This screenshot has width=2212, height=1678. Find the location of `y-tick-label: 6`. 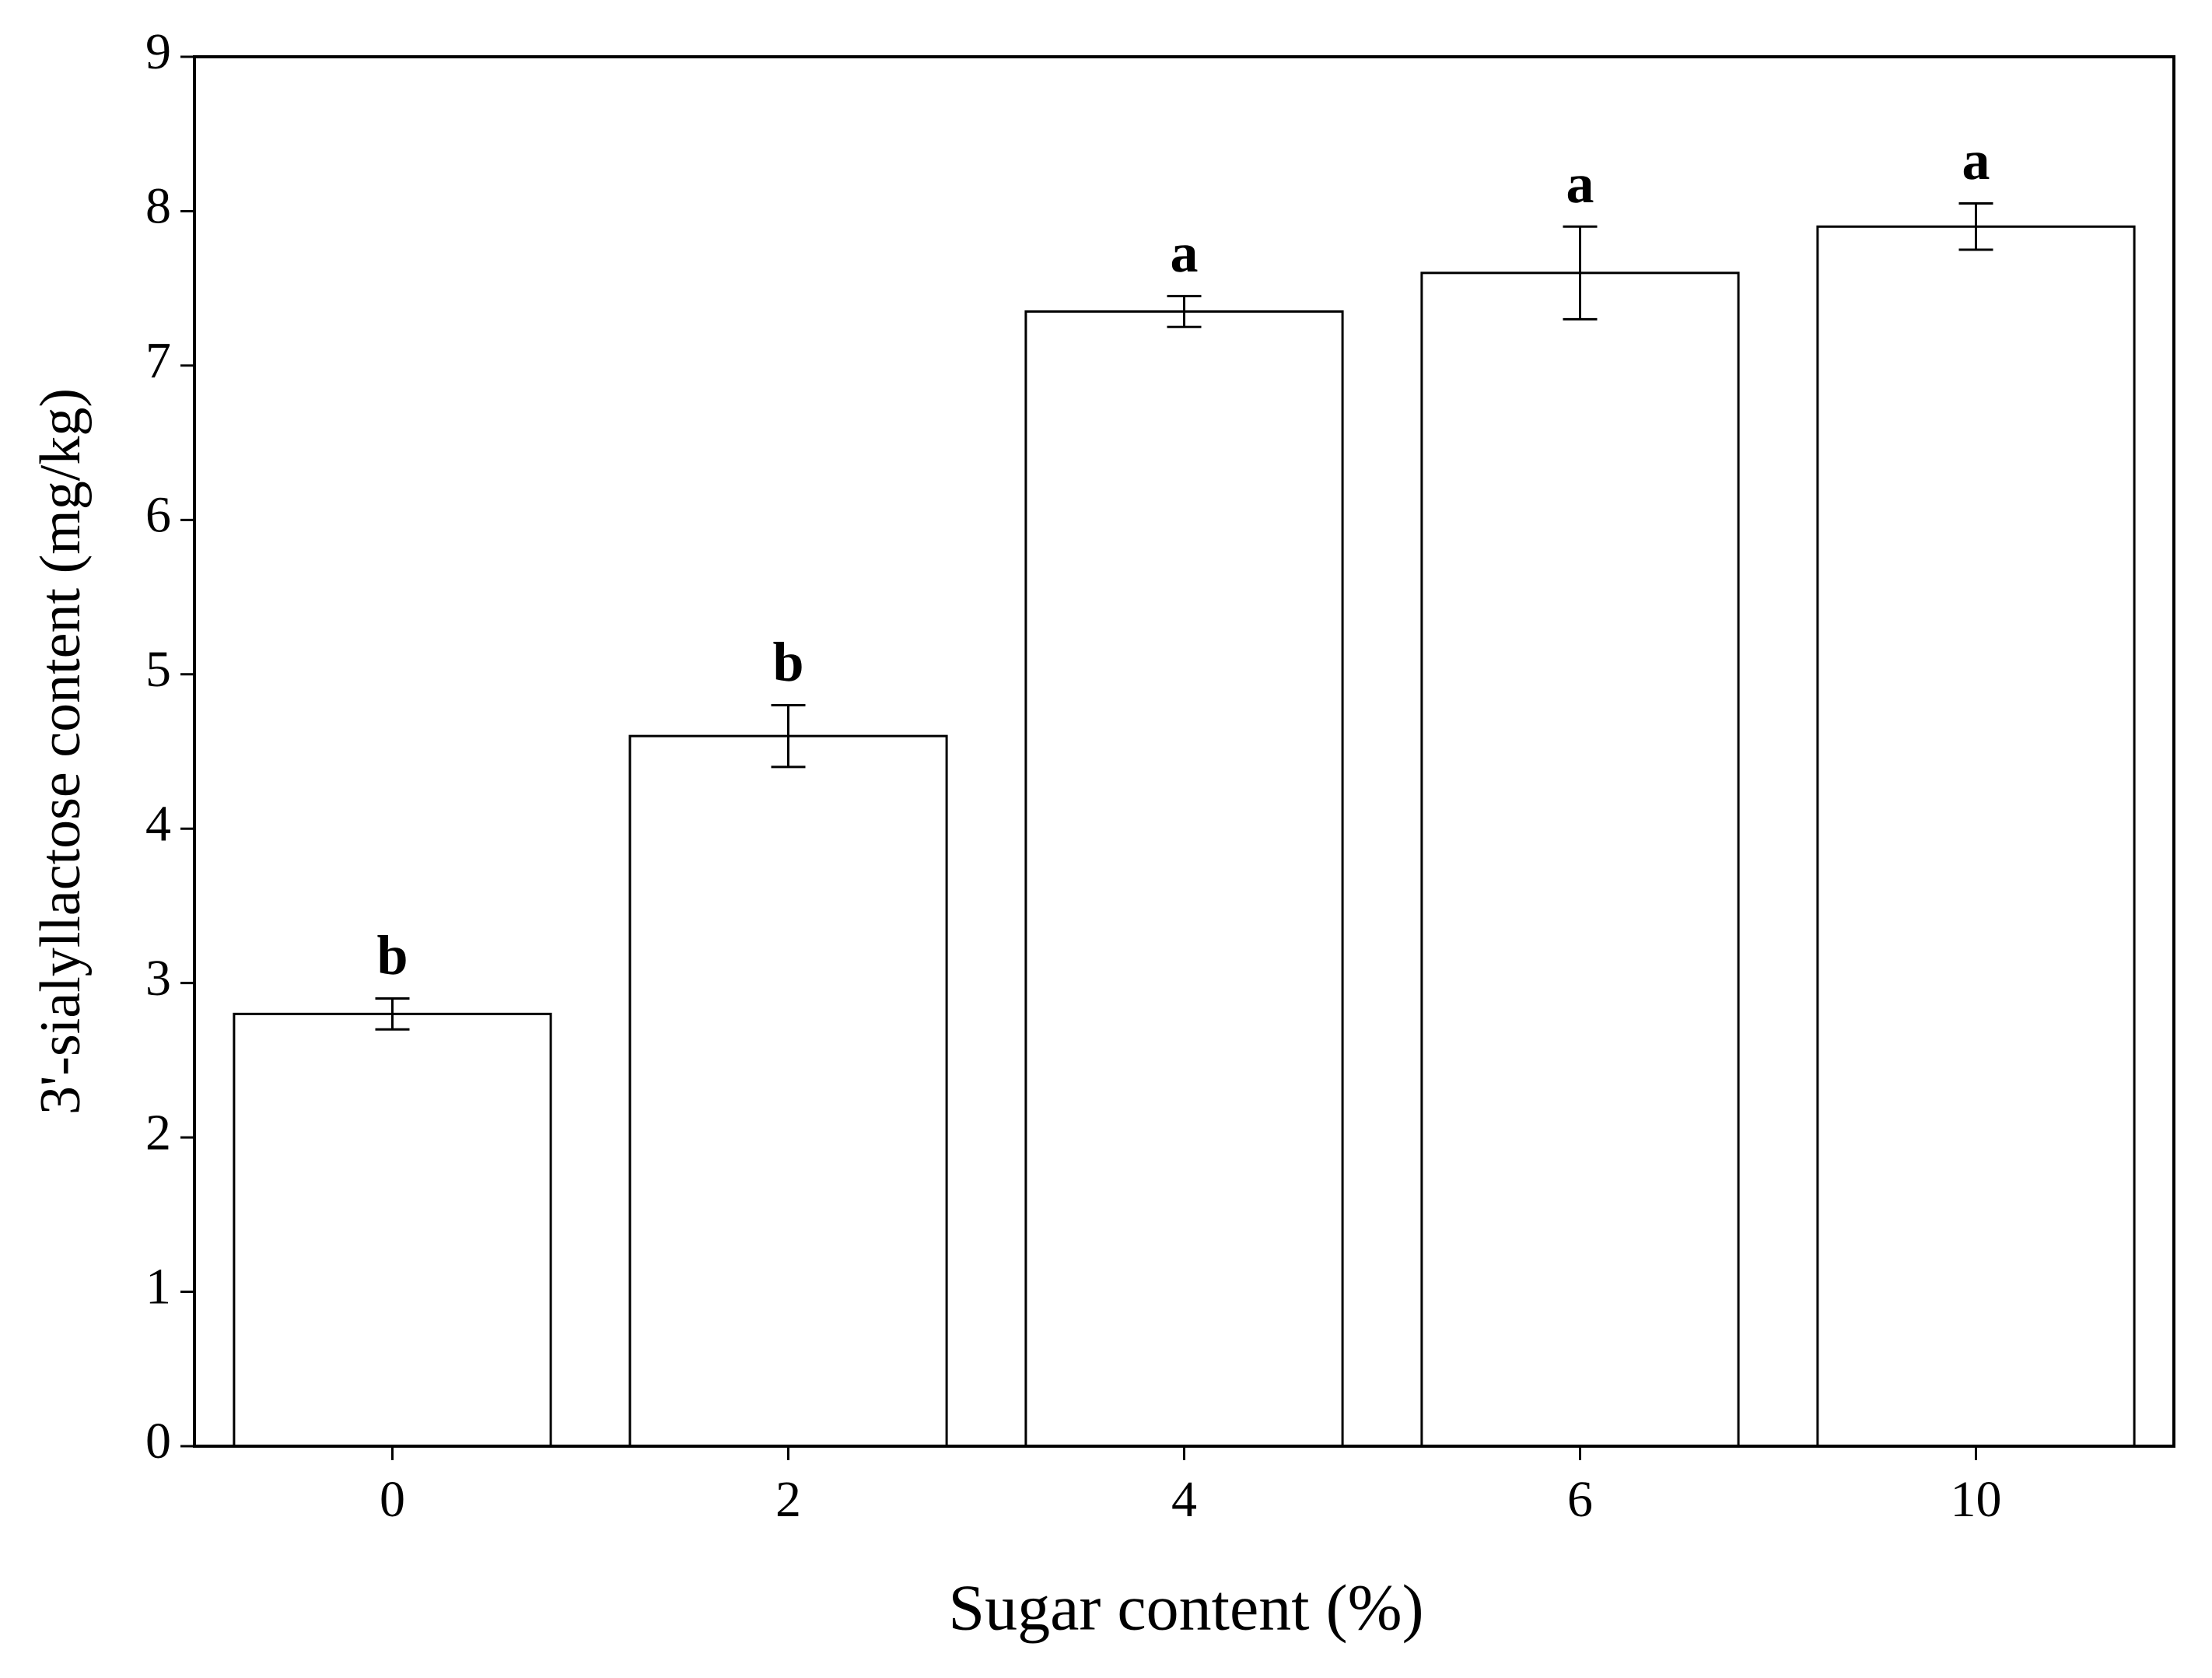

y-tick-label: 6 is located at coordinates (158, 514).